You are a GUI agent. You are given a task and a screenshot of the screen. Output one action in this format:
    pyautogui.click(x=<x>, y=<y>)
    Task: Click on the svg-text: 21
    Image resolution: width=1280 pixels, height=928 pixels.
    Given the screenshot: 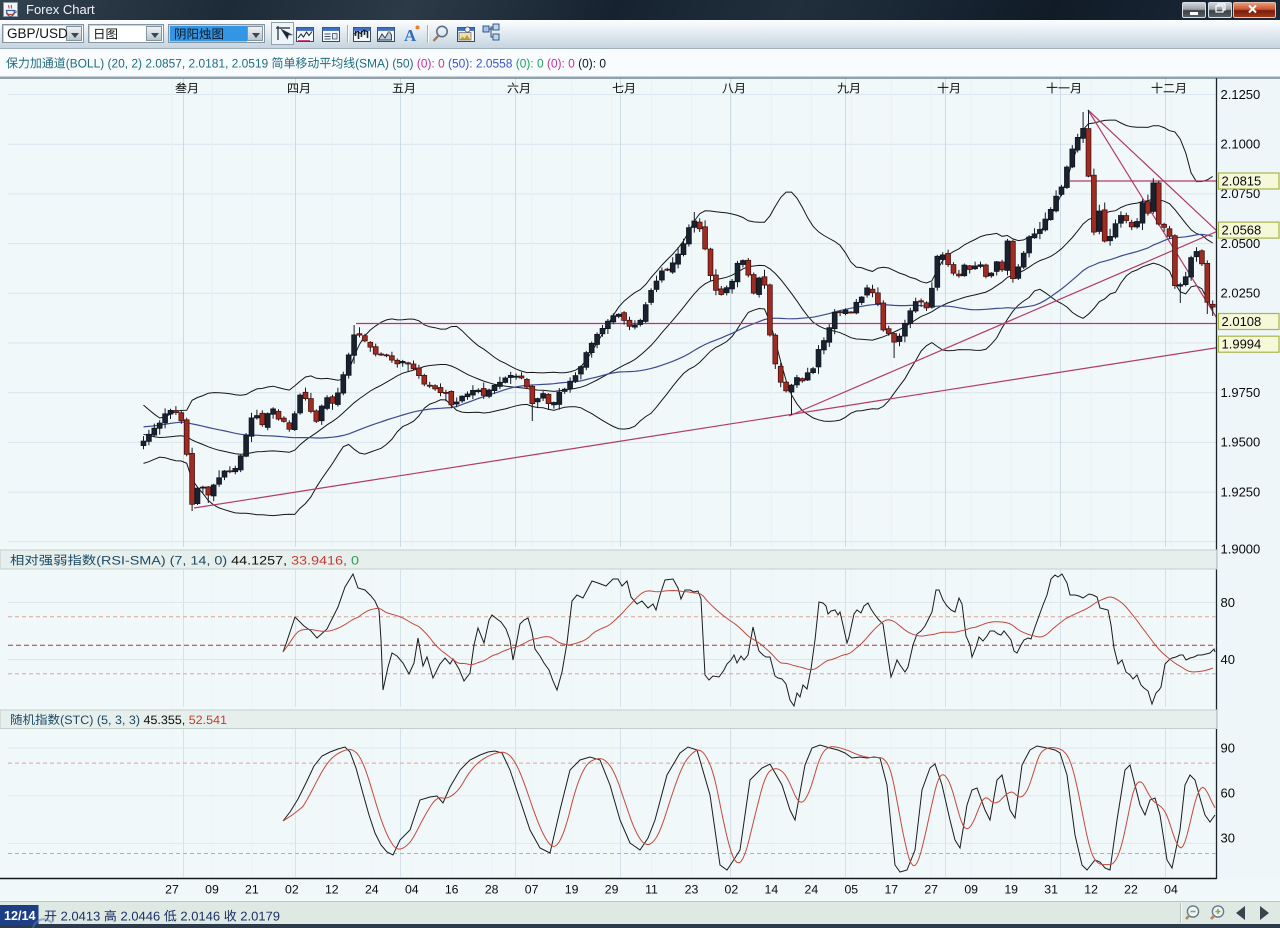 What is the action you would take?
    pyautogui.click(x=252, y=890)
    